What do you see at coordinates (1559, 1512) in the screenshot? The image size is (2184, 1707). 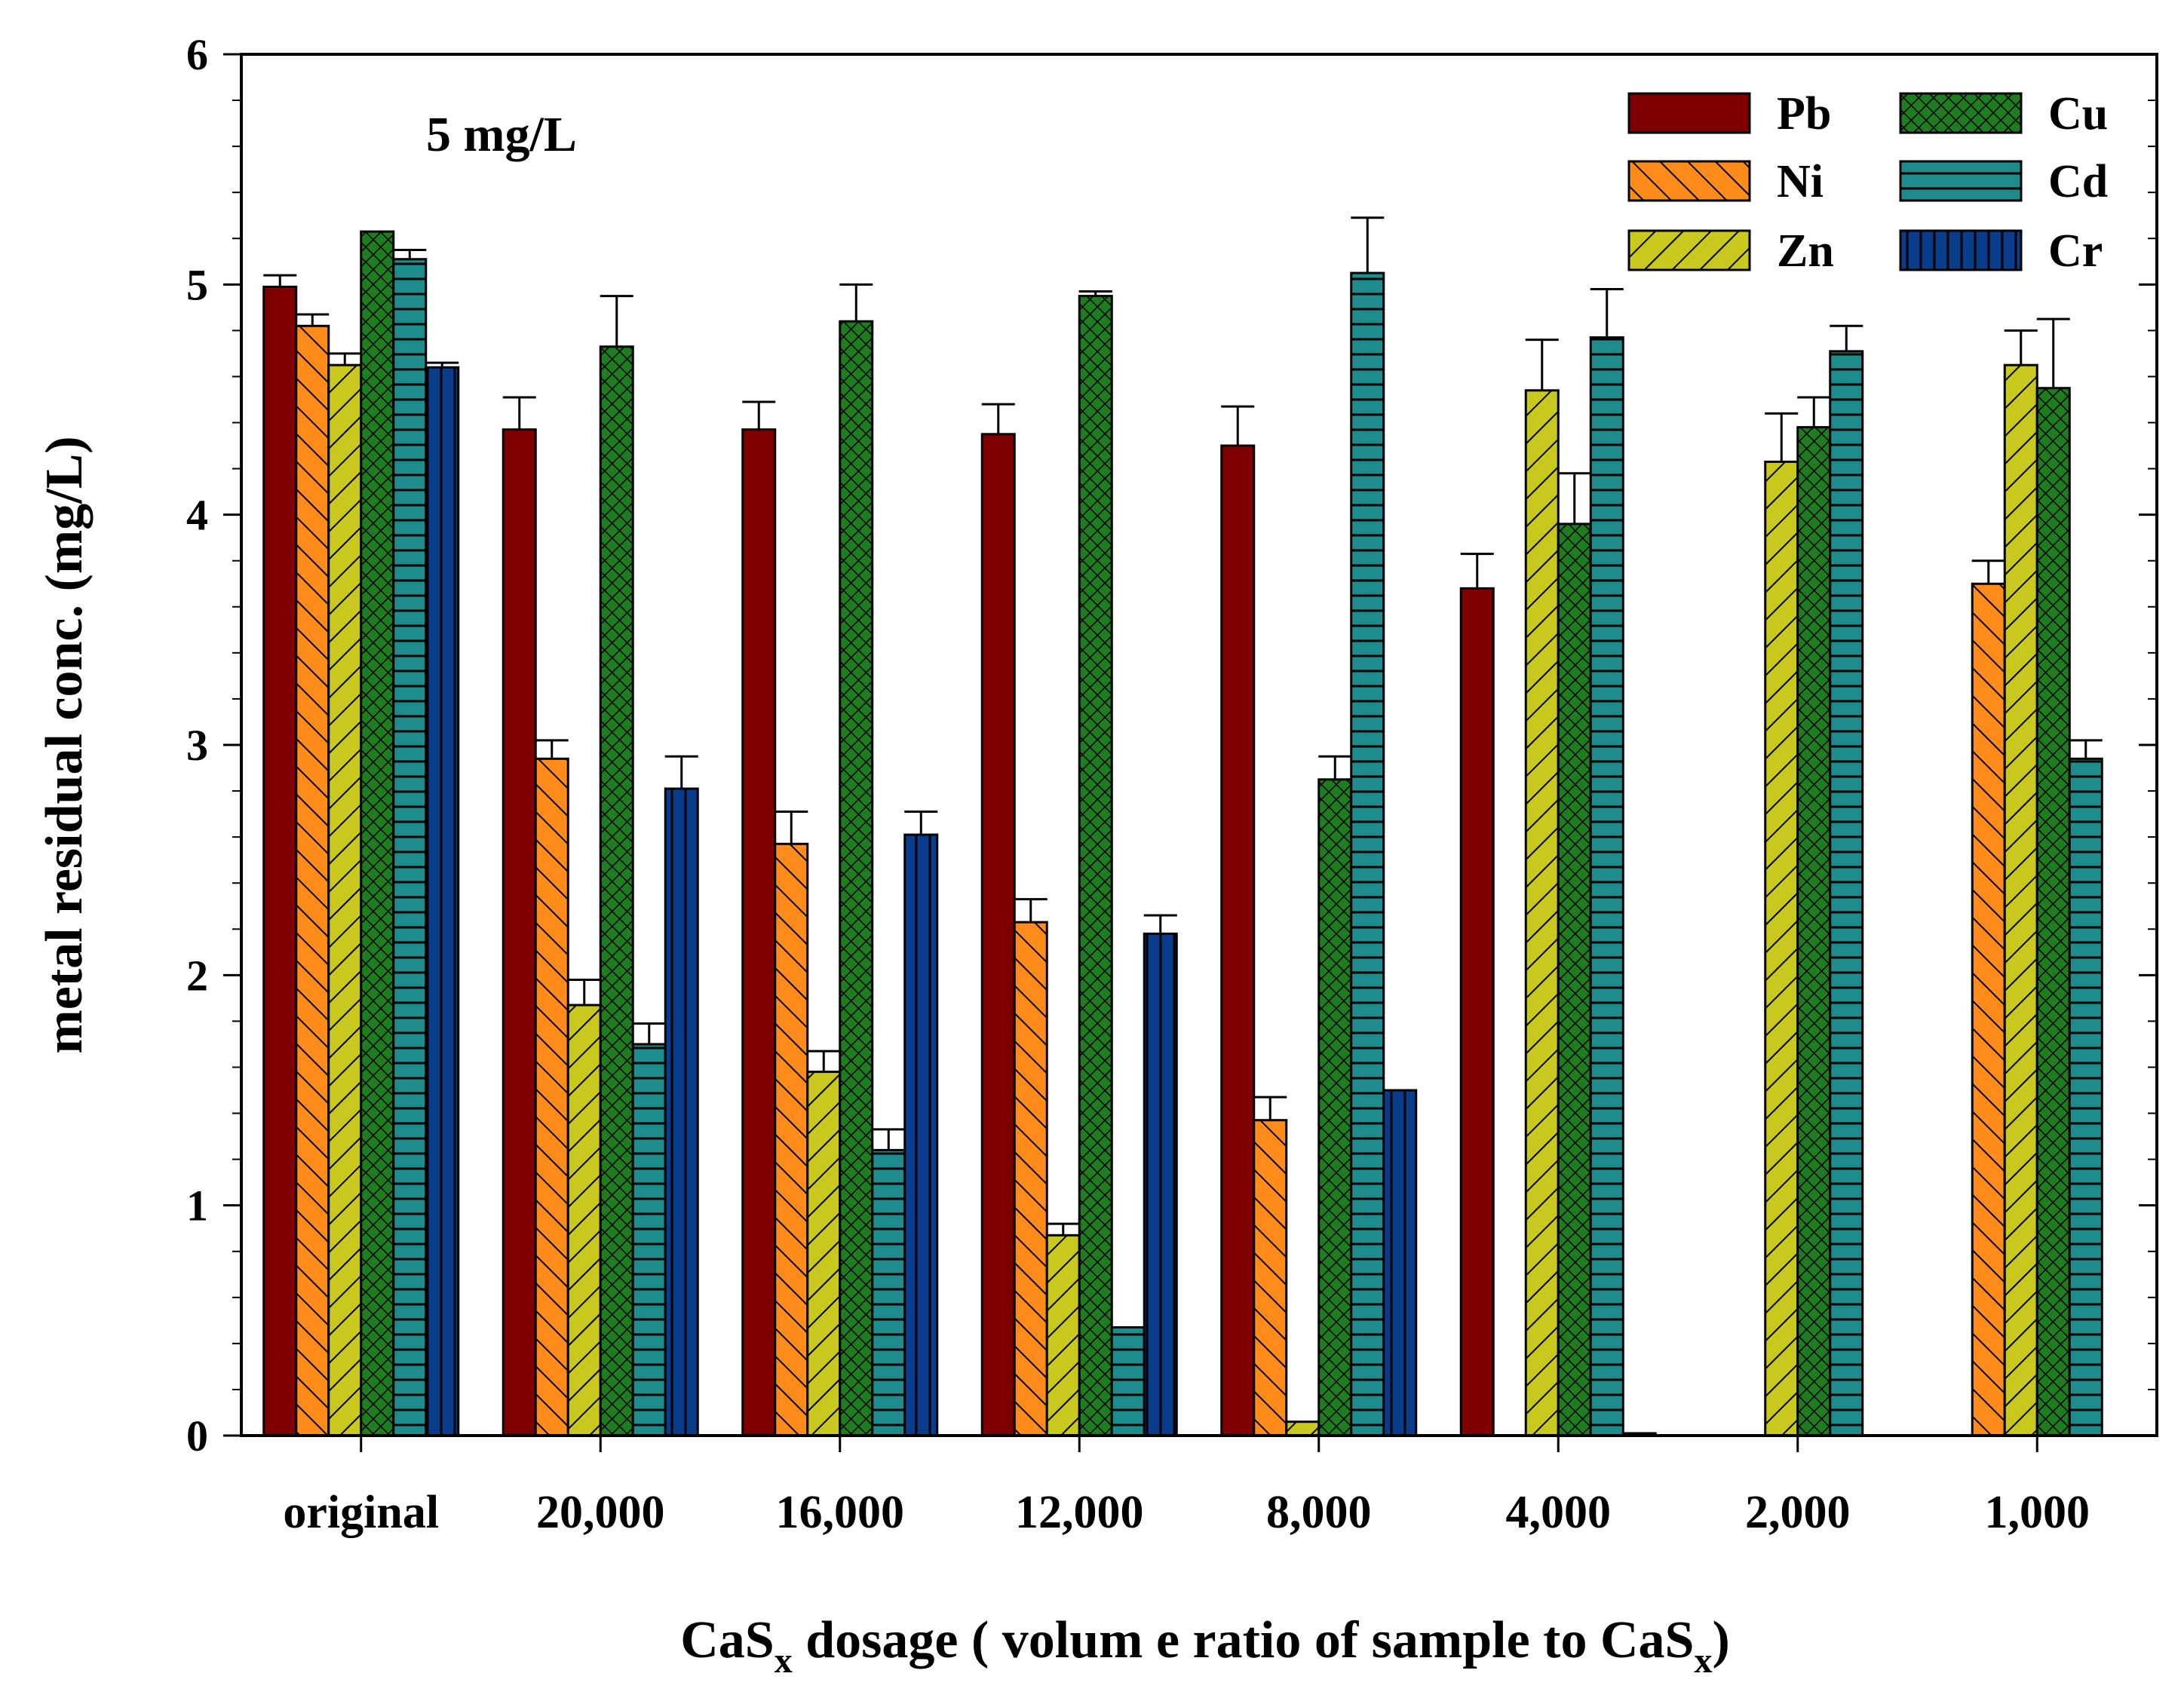 I see `x-tick-label: 4,000` at bounding box center [1559, 1512].